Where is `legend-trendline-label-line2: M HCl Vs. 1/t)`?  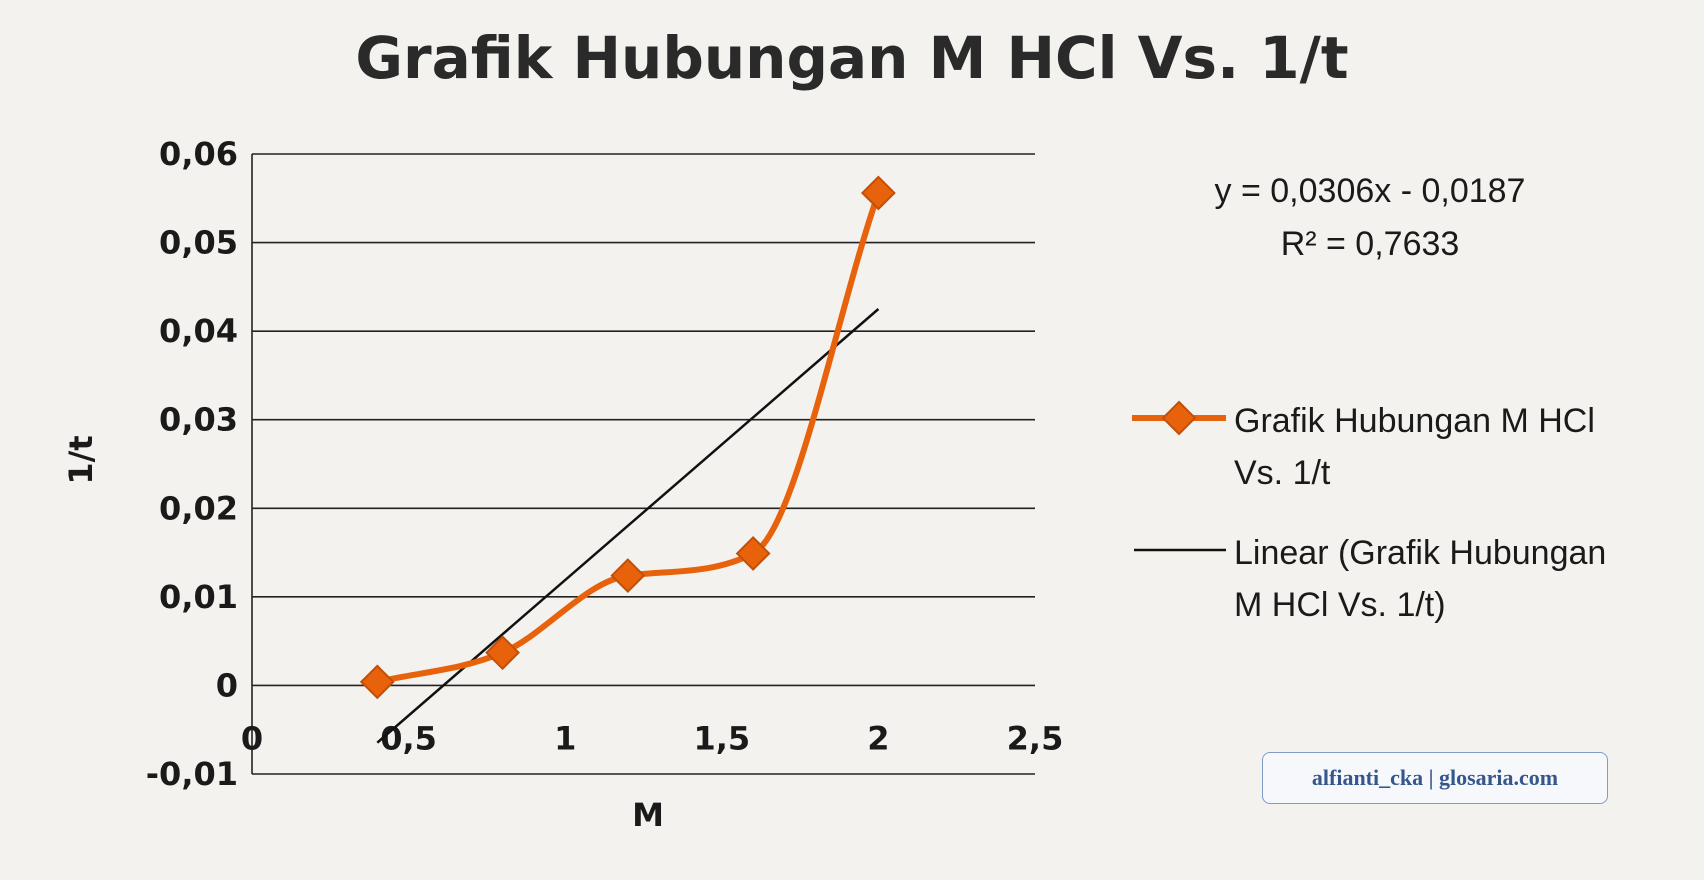 legend-trendline-label-line2: M HCl Vs. 1/t) is located at coordinates (1340, 605).